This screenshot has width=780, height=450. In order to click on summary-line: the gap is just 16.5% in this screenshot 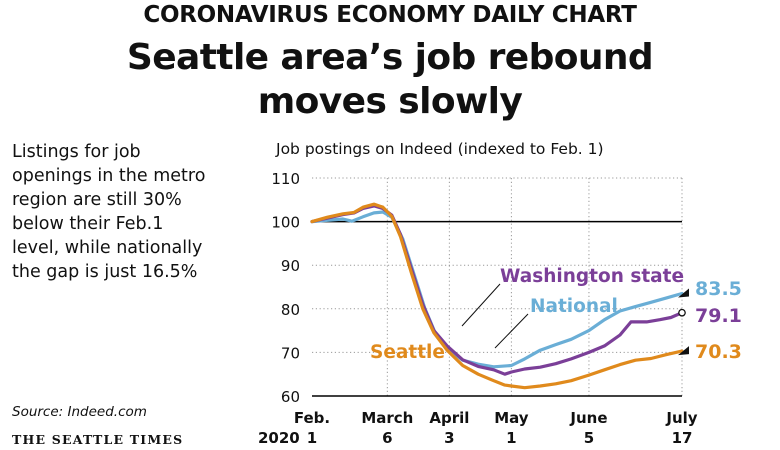, I will do `click(105, 272)`.